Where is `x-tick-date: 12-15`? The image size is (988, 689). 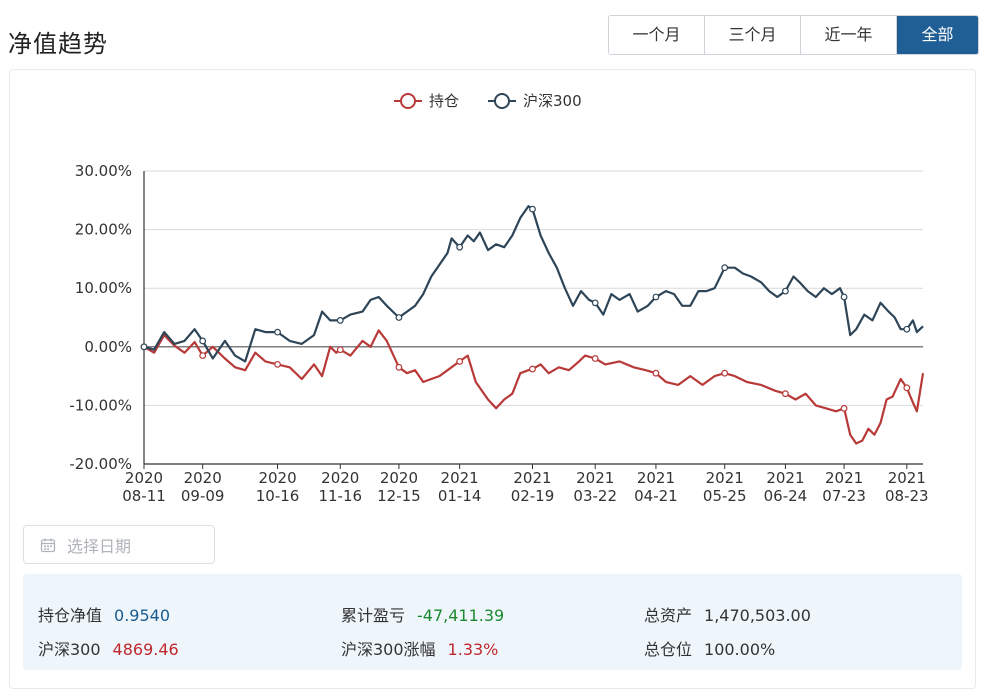 x-tick-date: 12-15 is located at coordinates (399, 496).